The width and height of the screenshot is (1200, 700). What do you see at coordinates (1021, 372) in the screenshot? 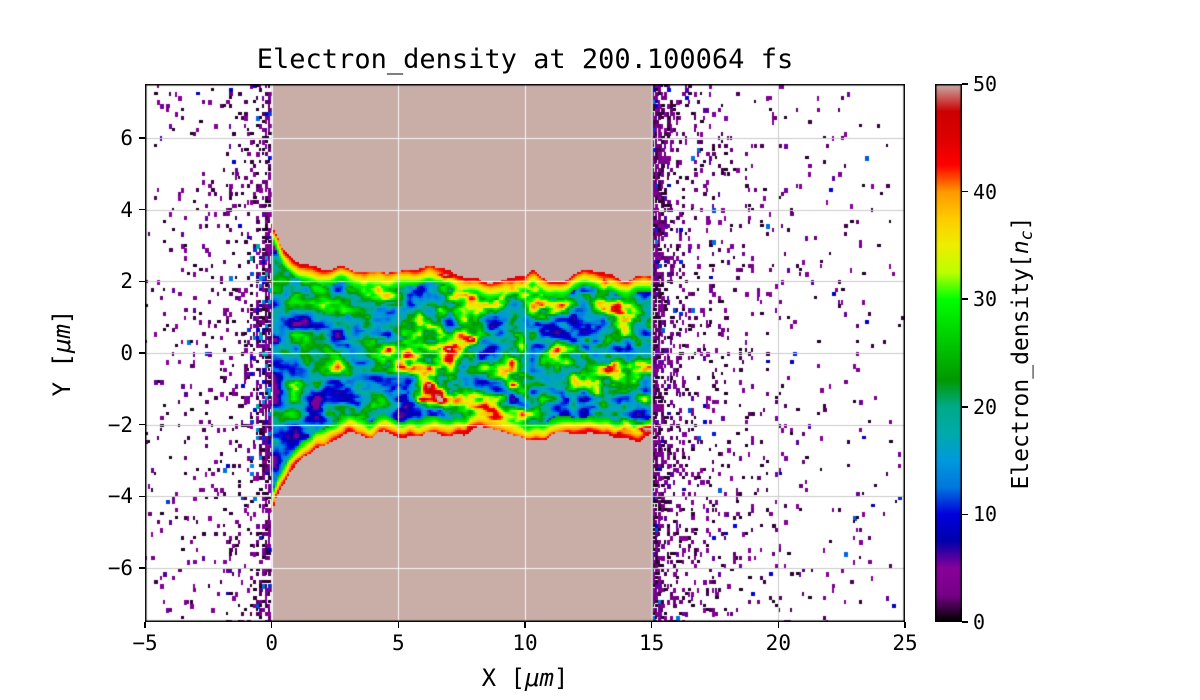
I see `colorbar-label-pre: Electron_density[` at bounding box center [1021, 372].